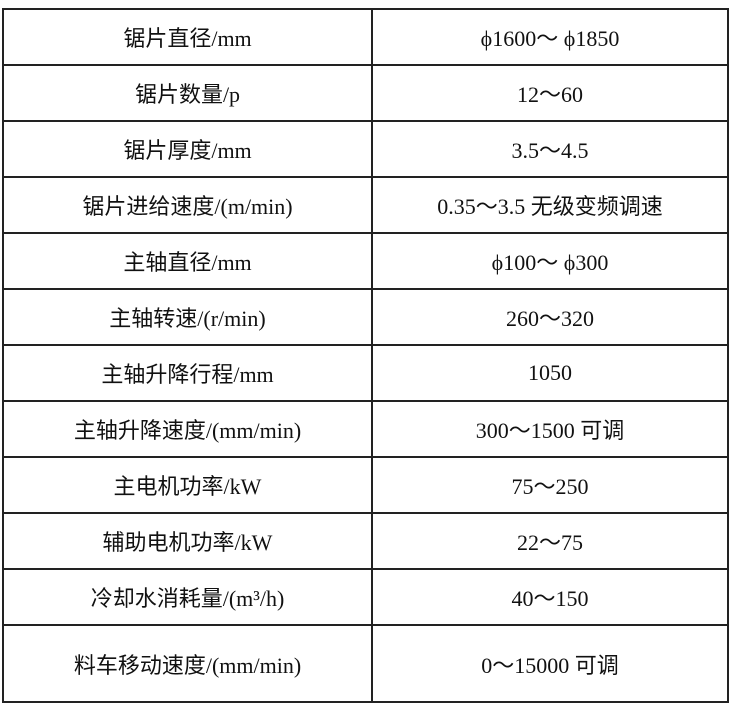 This screenshot has height=721, width=733. I want to click on value-cell: 22～75, so click(550, 541).